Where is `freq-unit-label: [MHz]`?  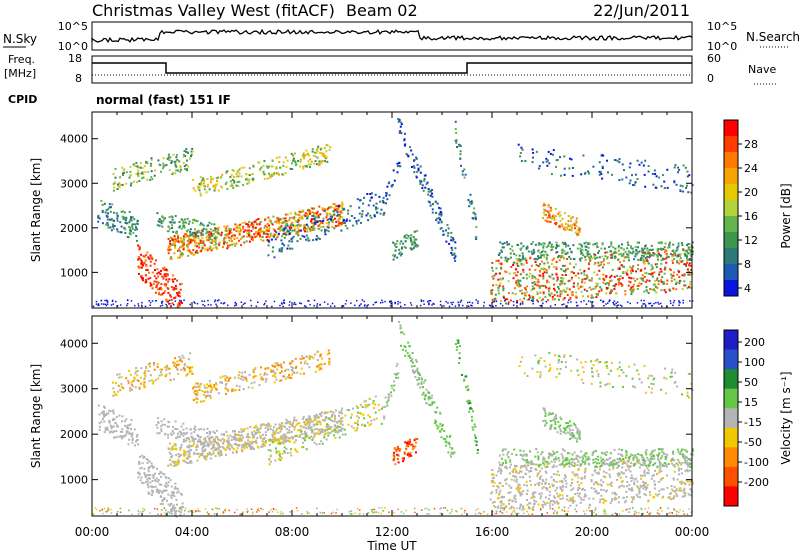
freq-unit-label: [MHz] is located at coordinates (20, 73).